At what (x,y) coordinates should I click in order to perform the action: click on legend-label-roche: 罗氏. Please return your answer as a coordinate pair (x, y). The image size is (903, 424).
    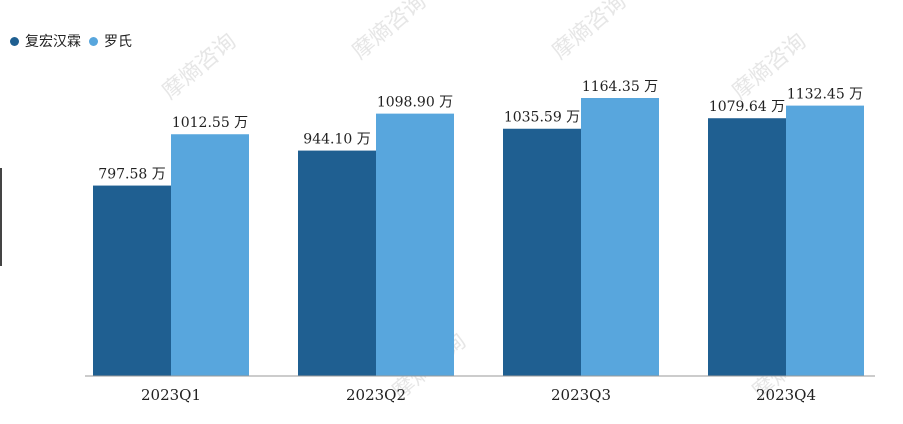
    Looking at the image, I should click on (118, 42).